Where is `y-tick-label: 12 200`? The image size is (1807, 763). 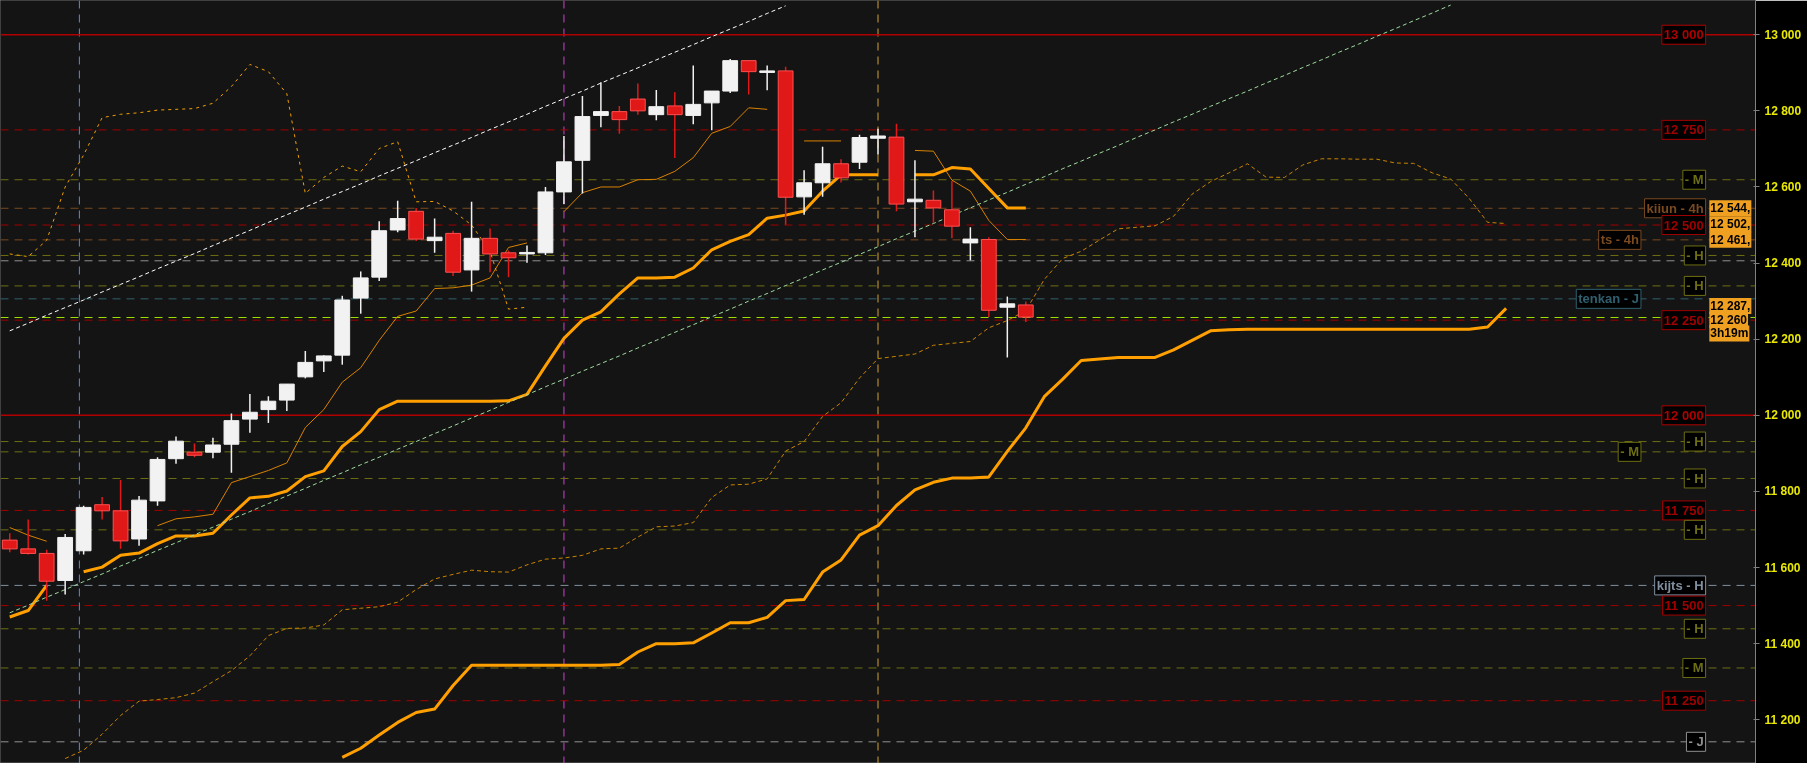 y-tick-label: 12 200 is located at coordinates (1783, 339).